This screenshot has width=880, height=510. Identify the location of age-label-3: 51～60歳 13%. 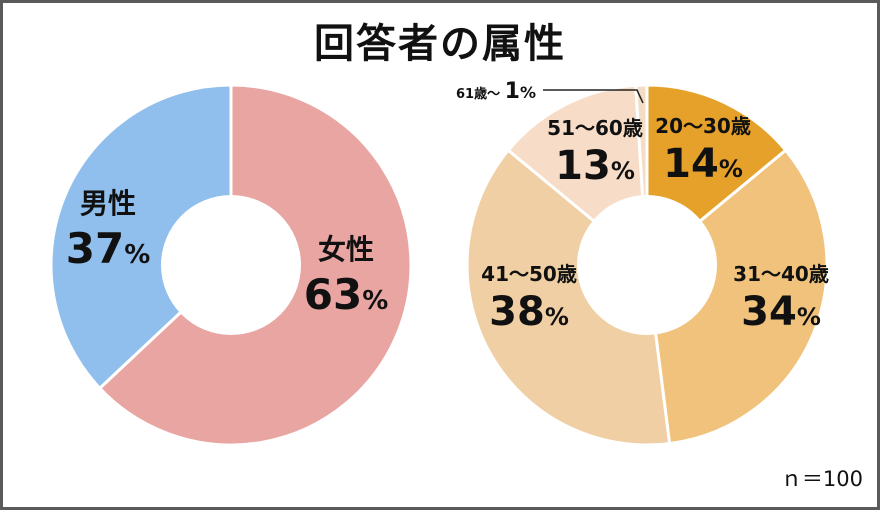
(595, 152).